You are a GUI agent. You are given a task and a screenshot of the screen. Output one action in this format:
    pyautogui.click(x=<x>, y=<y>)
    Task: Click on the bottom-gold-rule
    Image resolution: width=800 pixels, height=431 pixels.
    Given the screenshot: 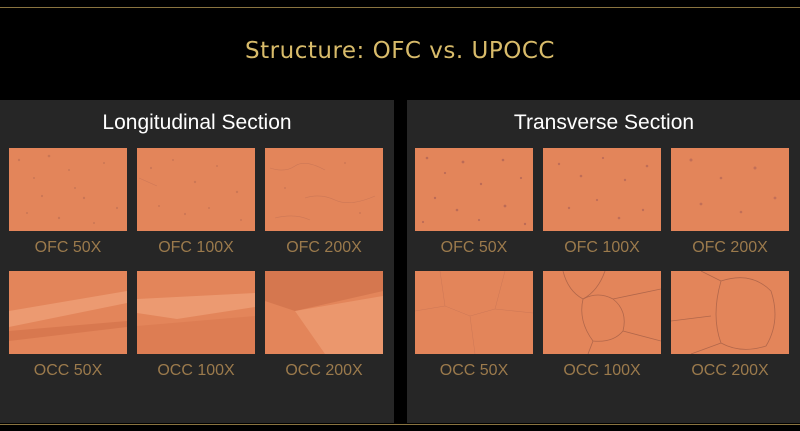 What is the action you would take?
    pyautogui.click(x=400, y=424)
    